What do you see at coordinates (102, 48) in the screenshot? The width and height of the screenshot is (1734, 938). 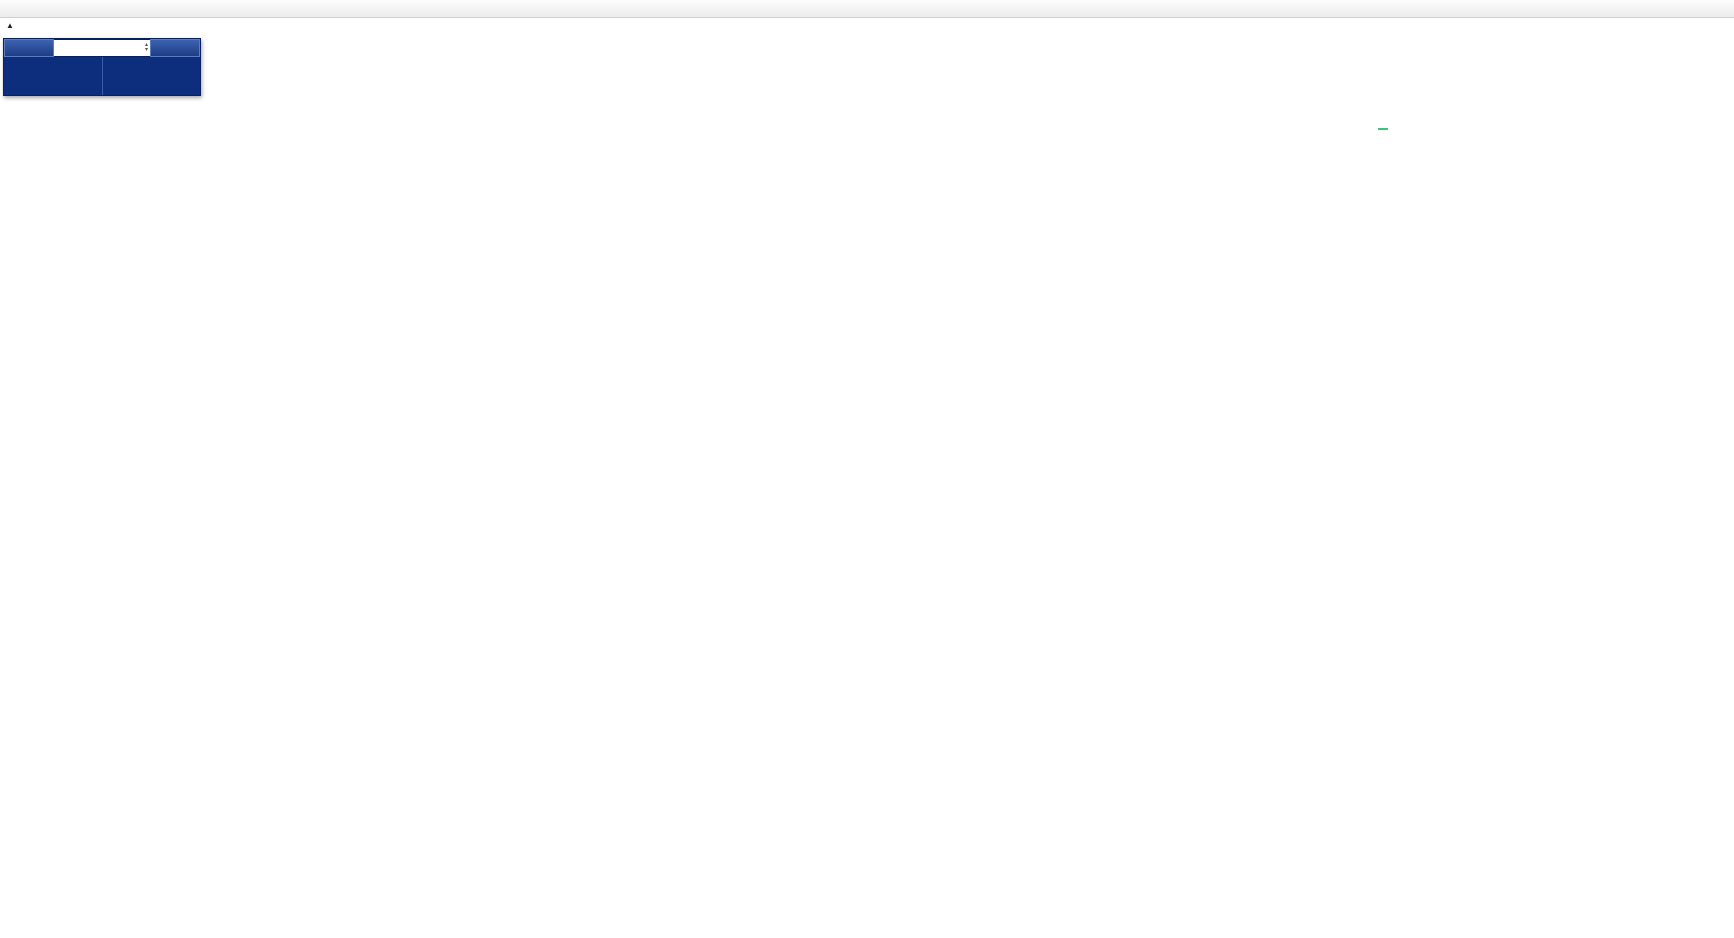 I see `volume-input: ▴ ▾` at bounding box center [102, 48].